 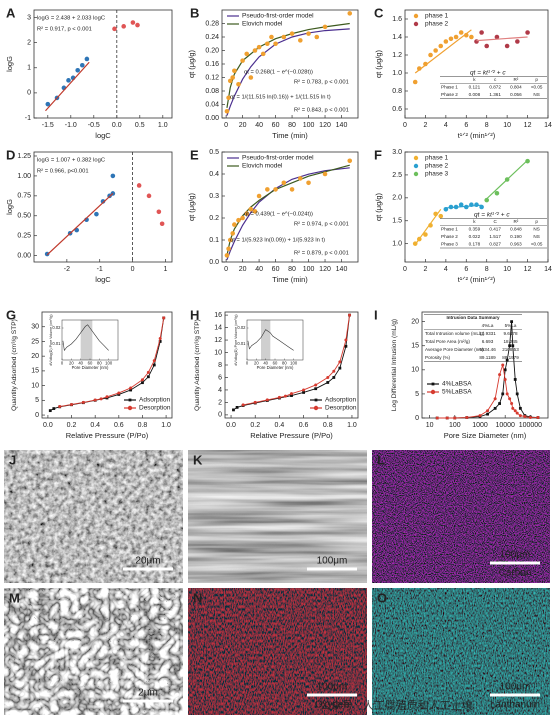 I want to click on y-tick-label: 0.2, so click(x=214, y=218).